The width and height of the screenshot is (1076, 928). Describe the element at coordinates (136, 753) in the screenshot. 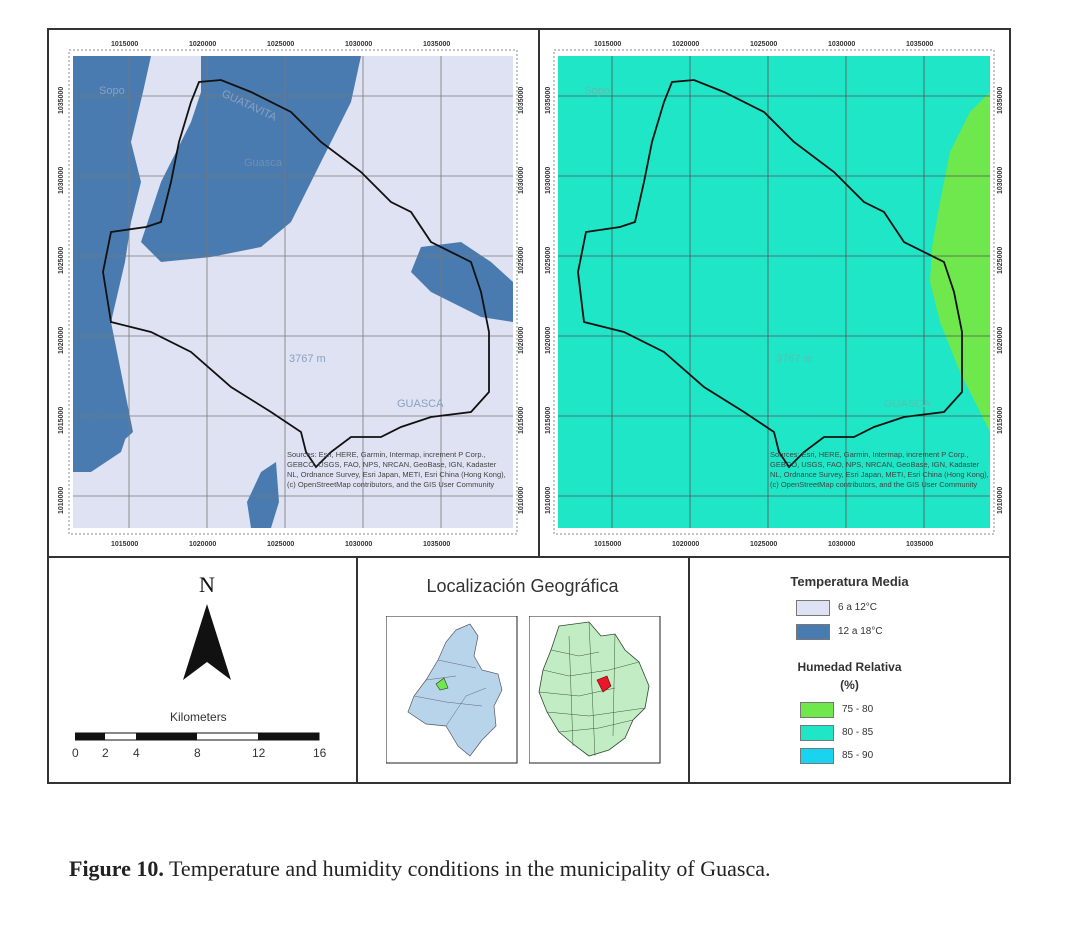

I see `scale-tick: 4` at that location.